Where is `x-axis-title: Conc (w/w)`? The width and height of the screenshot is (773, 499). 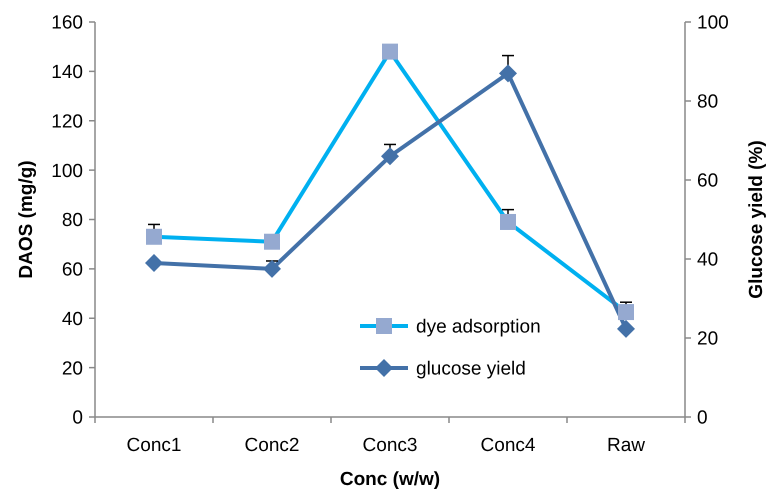
x-axis-title: Conc (w/w) is located at coordinates (390, 479).